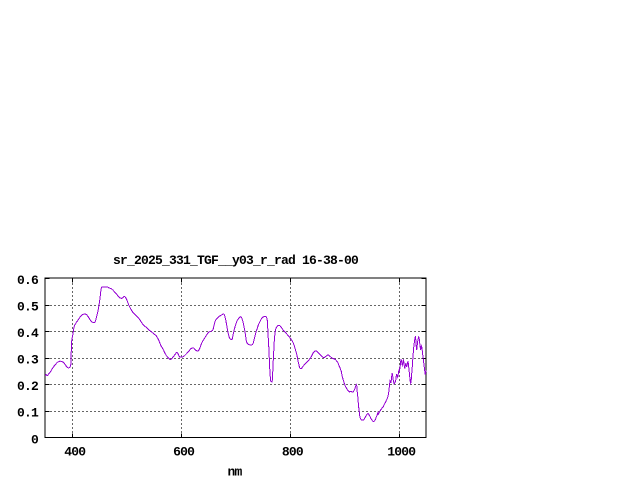 Image resolution: width=640 pixels, height=480 pixels. What do you see at coordinates (35, 439) in the screenshot?
I see `svg-text: 0` at bounding box center [35, 439].